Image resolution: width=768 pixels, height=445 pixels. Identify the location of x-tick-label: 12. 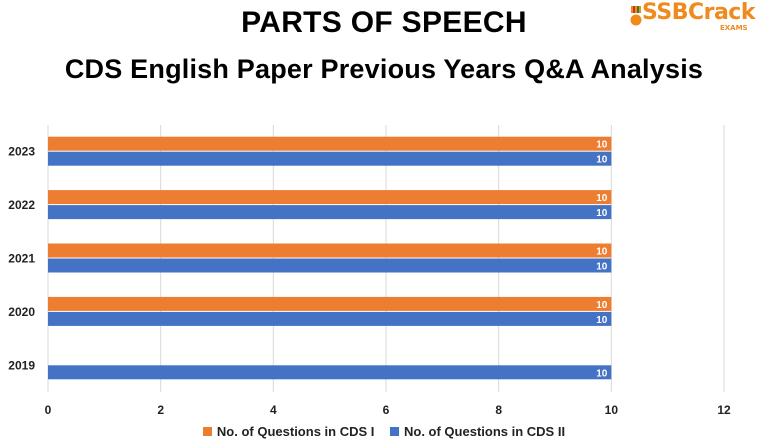
(724, 410).